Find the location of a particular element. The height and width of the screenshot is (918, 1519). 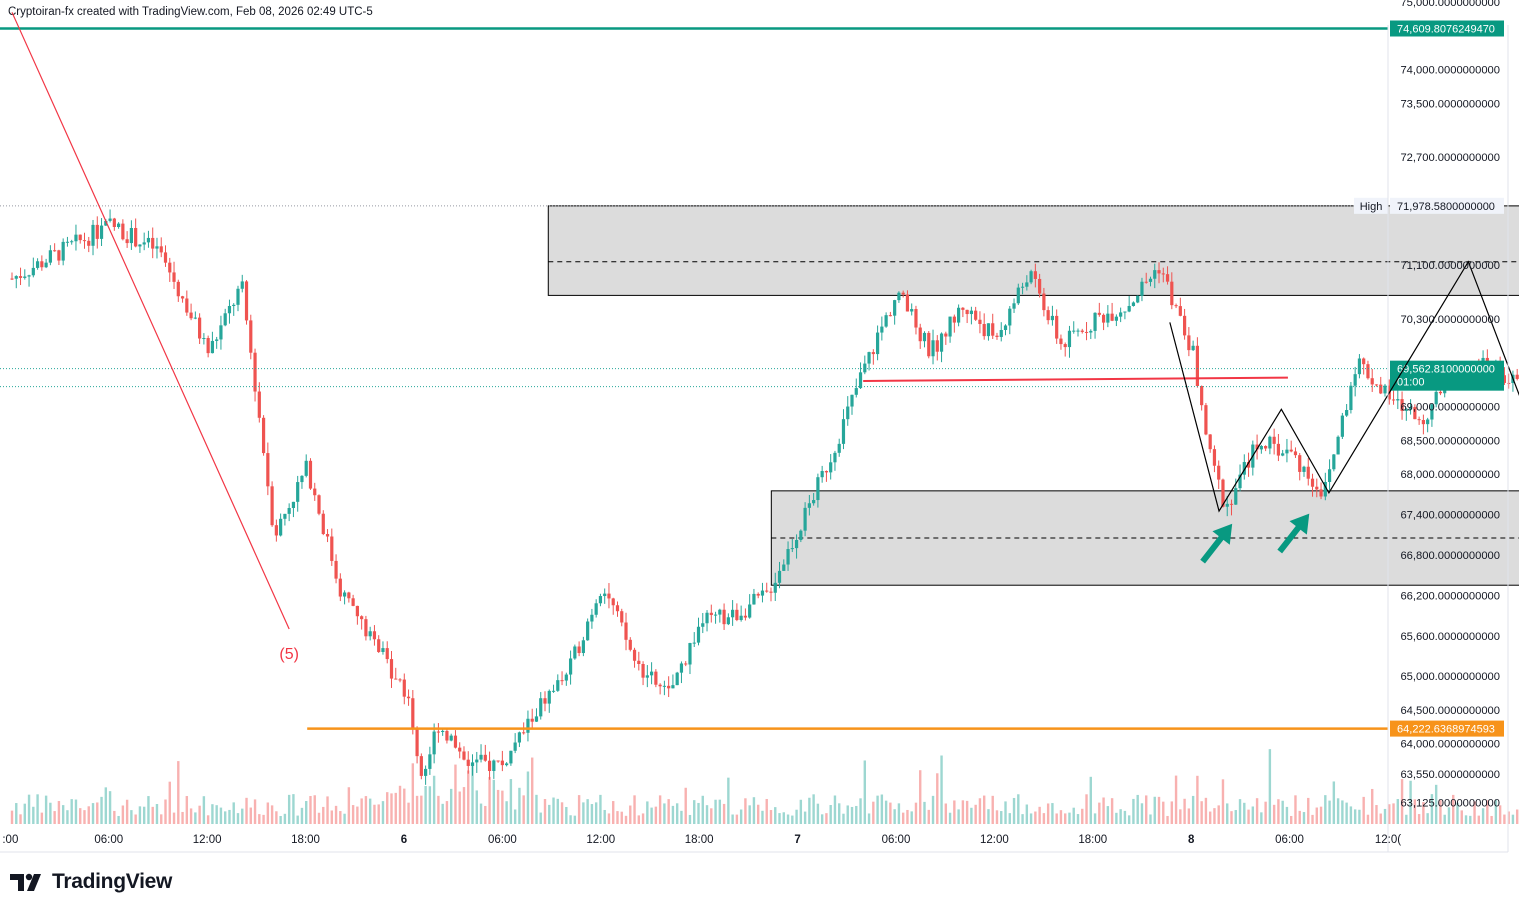

price-tick-label: 70,300.0000000000 is located at coordinates (1450, 320).